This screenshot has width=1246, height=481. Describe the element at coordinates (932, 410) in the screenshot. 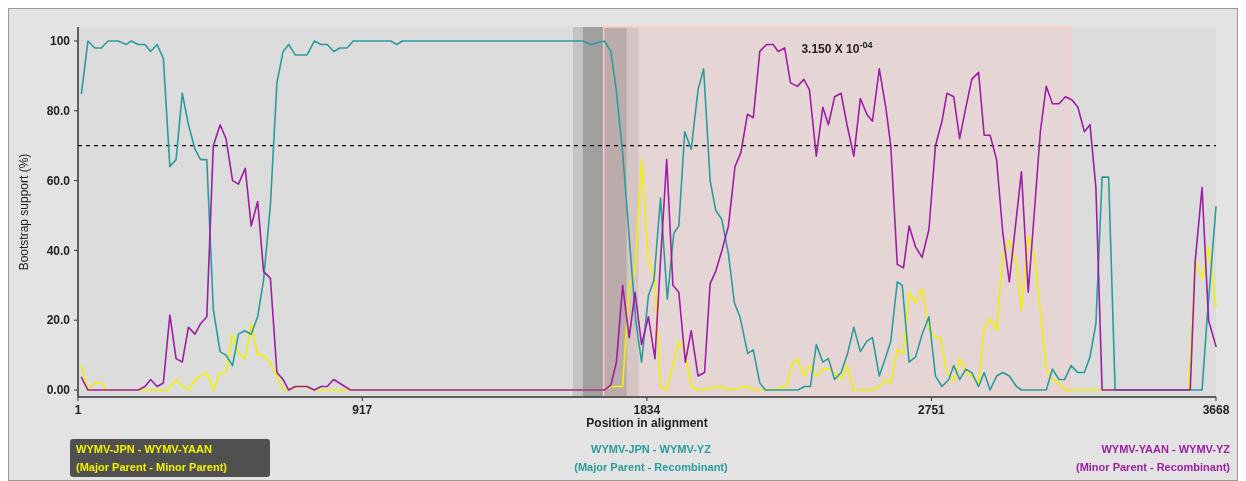

I see `x-tick-label: 2751` at that location.